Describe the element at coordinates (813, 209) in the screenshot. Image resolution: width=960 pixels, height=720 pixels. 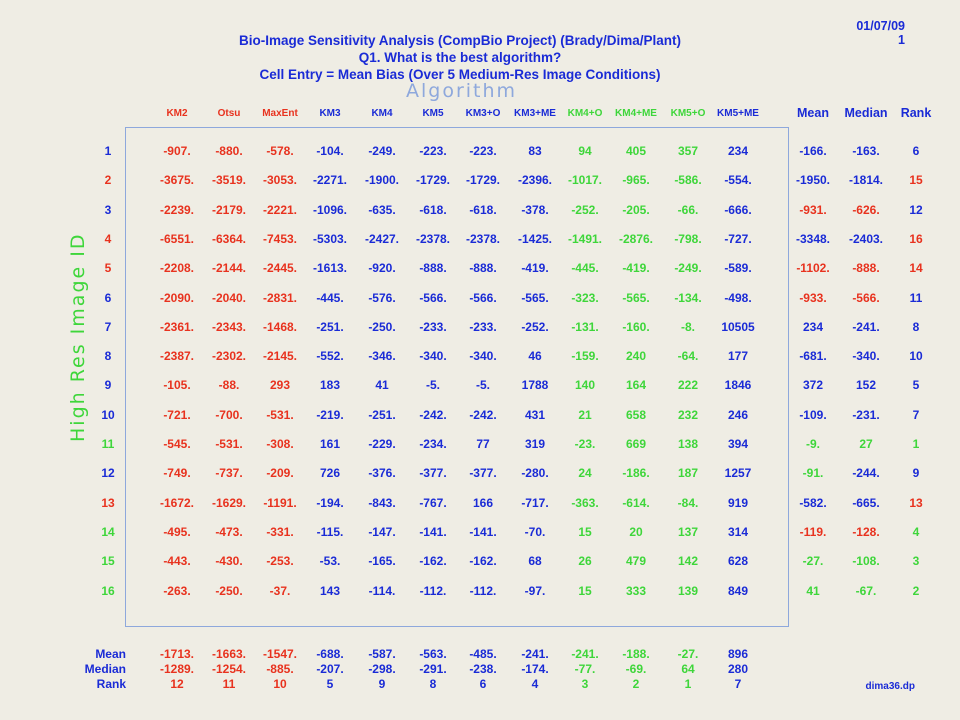
I see `row-mean-cell: -931.` at that location.